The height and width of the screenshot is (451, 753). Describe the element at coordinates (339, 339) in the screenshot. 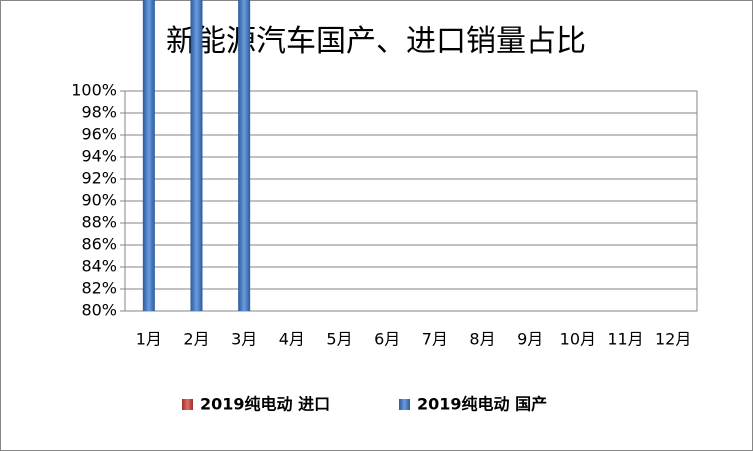

I see `x-tick-label: 5月` at that location.